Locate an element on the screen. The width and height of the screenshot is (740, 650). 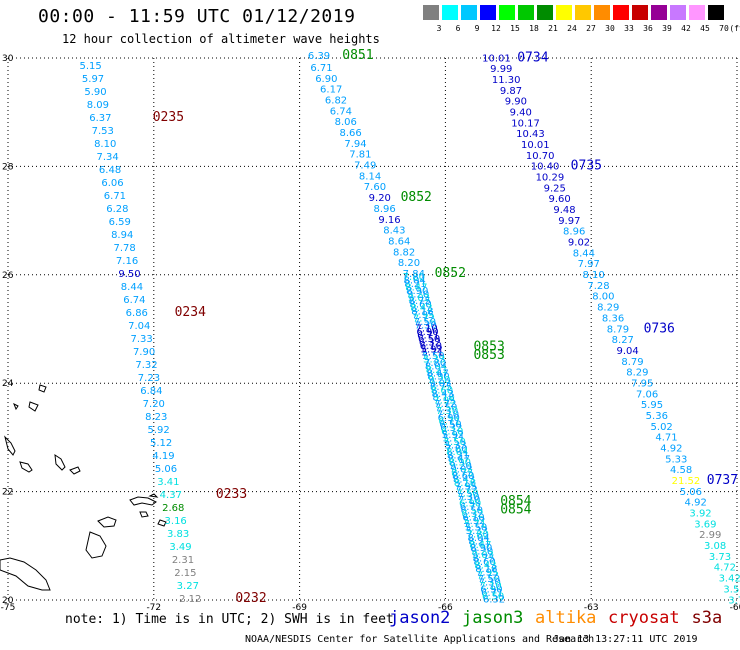
lon-tick-label: -63 is located at coordinates (591, 608).